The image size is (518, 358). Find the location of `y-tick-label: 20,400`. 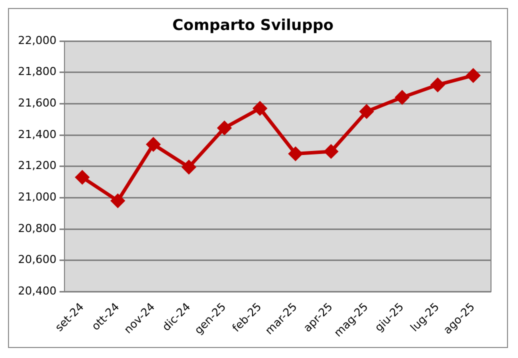

y-tick-label: 20,400 is located at coordinates (37, 291).